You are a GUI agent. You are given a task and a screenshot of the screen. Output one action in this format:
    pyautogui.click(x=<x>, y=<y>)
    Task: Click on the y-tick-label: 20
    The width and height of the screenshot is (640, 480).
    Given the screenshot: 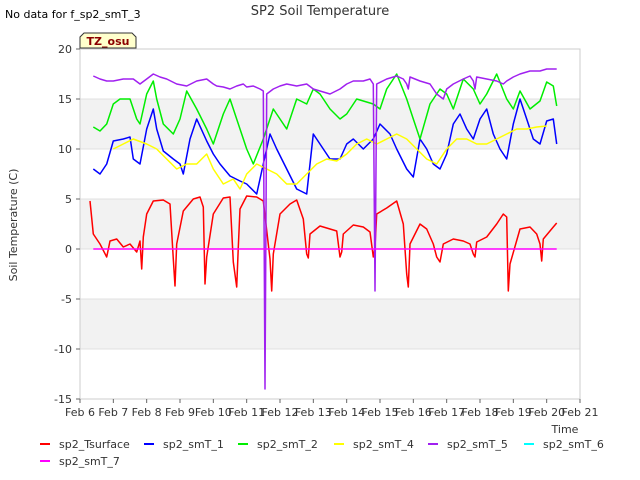 What is the action you would take?
    pyautogui.click(x=65, y=49)
    